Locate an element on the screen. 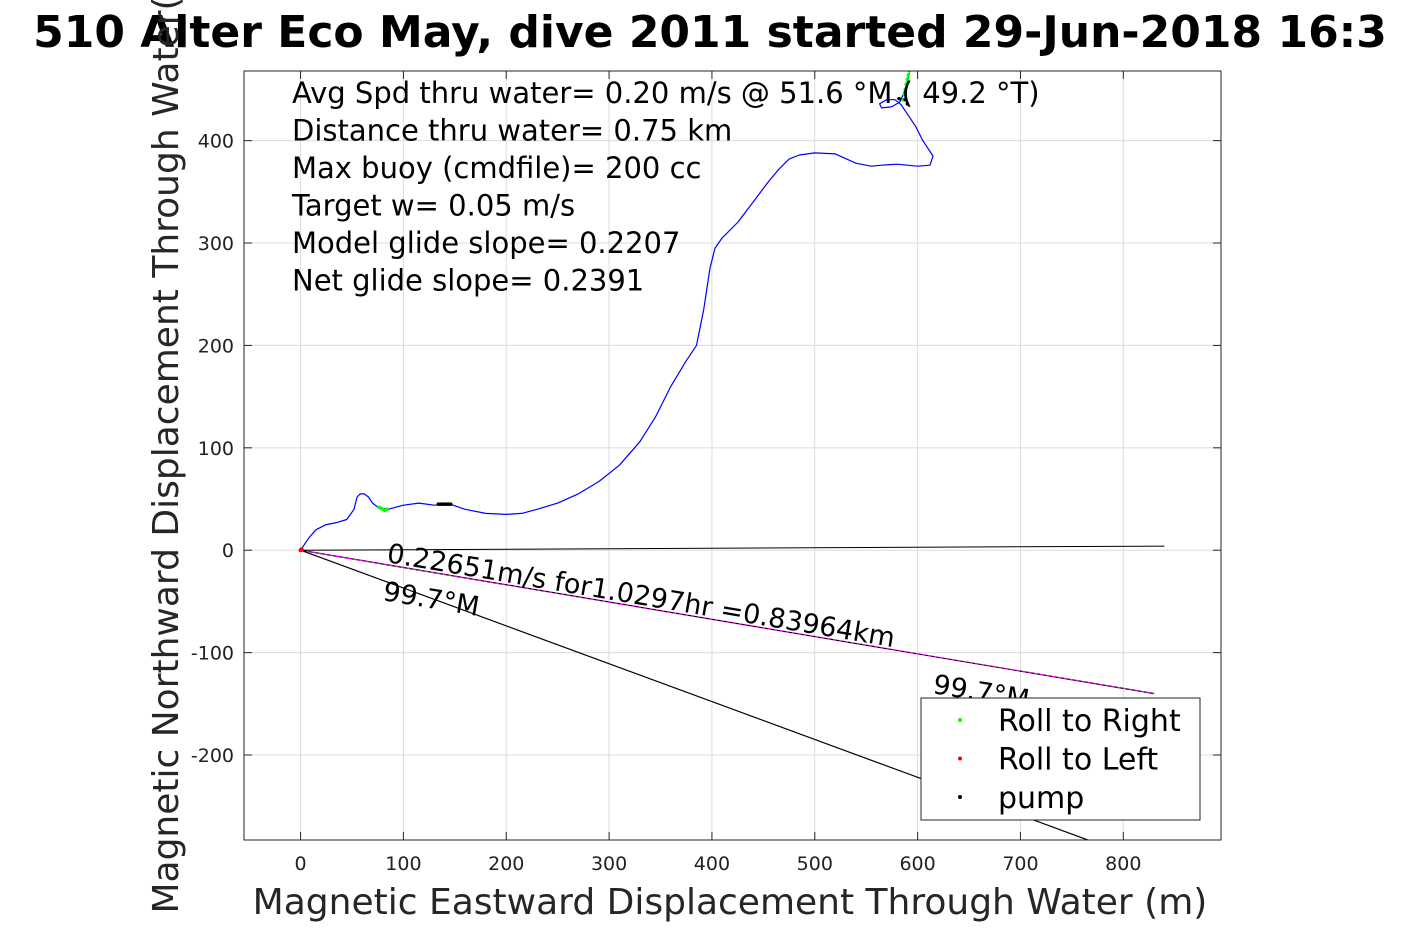  legend-label: Roll to Left is located at coordinates (1078, 760).